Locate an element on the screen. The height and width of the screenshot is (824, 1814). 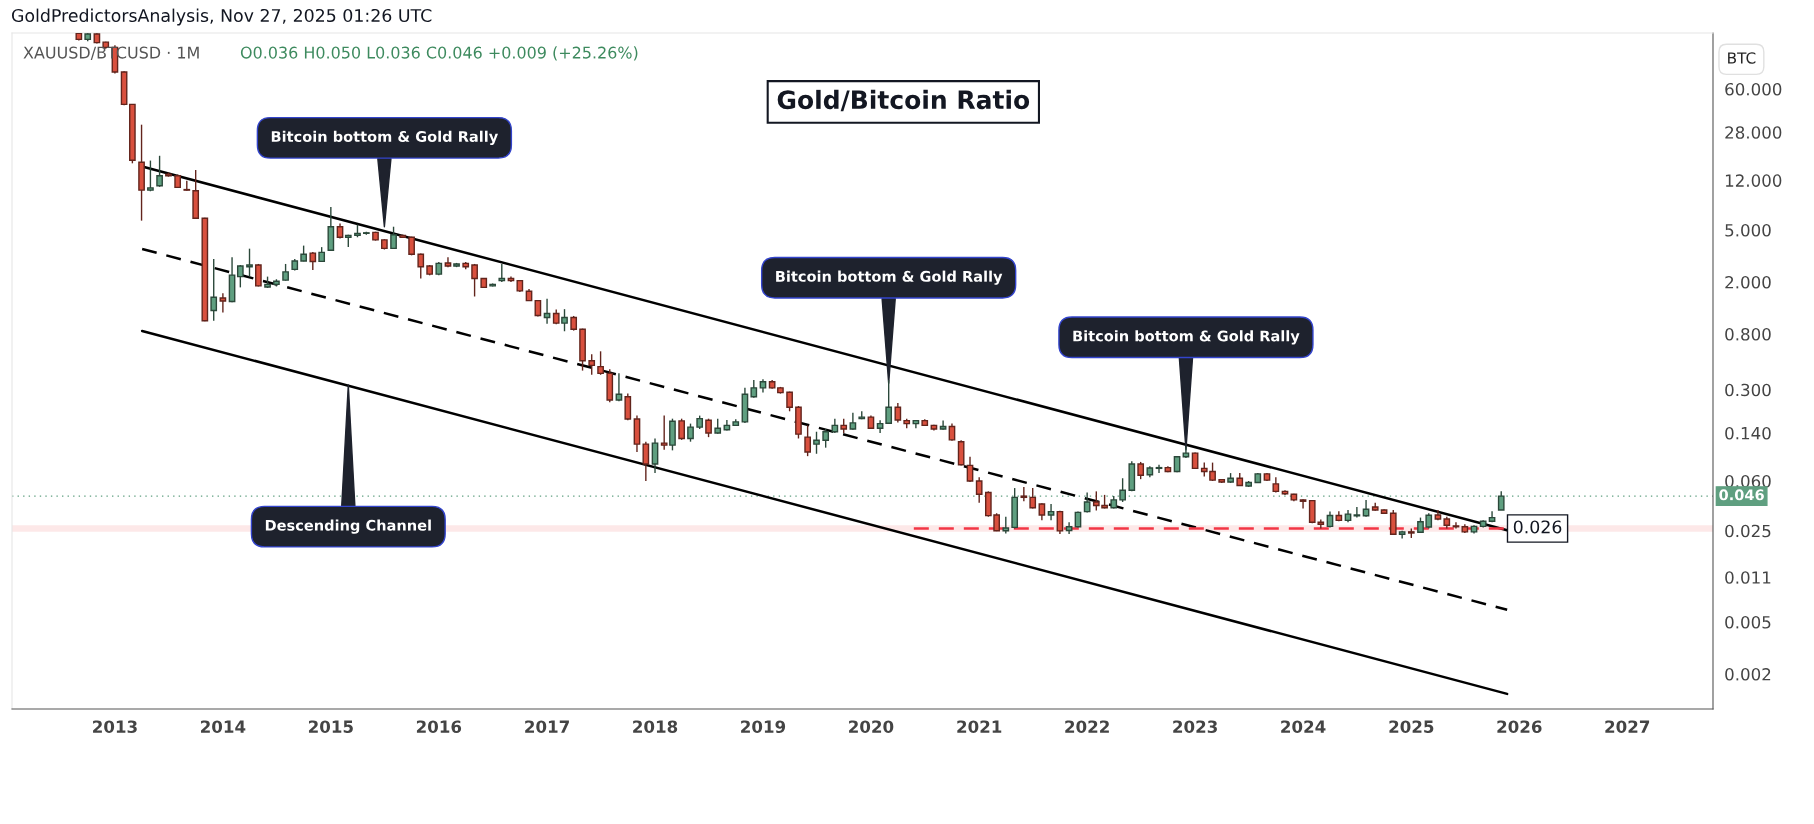
x-tick-label: 2025 is located at coordinates (1411, 727).